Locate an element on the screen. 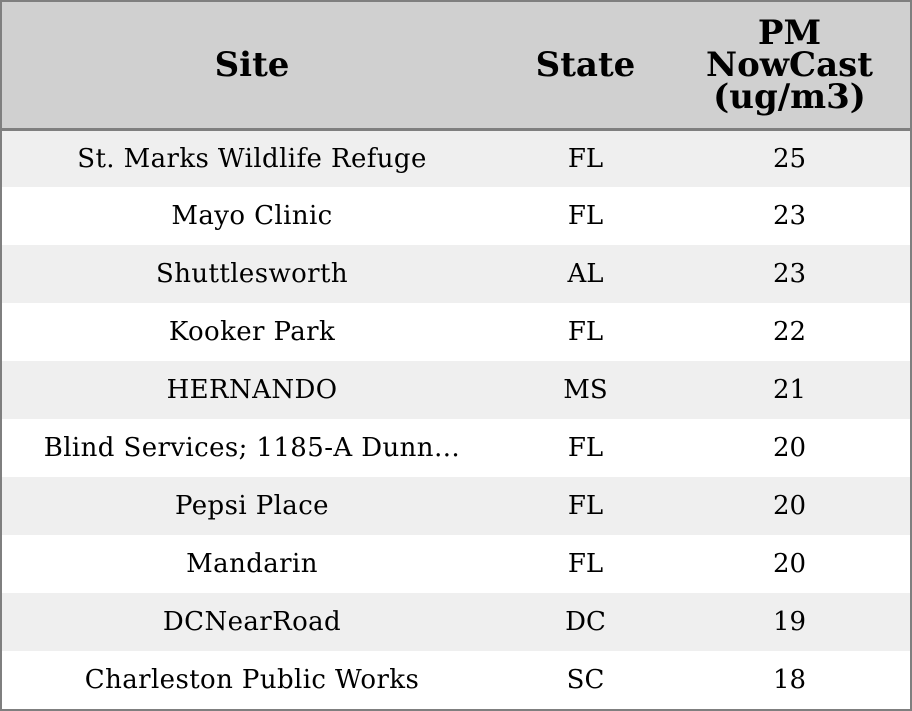 This screenshot has width=912, height=711. table-row: St. Marks Wildlife Refuge FL 25 is located at coordinates (456, 158).